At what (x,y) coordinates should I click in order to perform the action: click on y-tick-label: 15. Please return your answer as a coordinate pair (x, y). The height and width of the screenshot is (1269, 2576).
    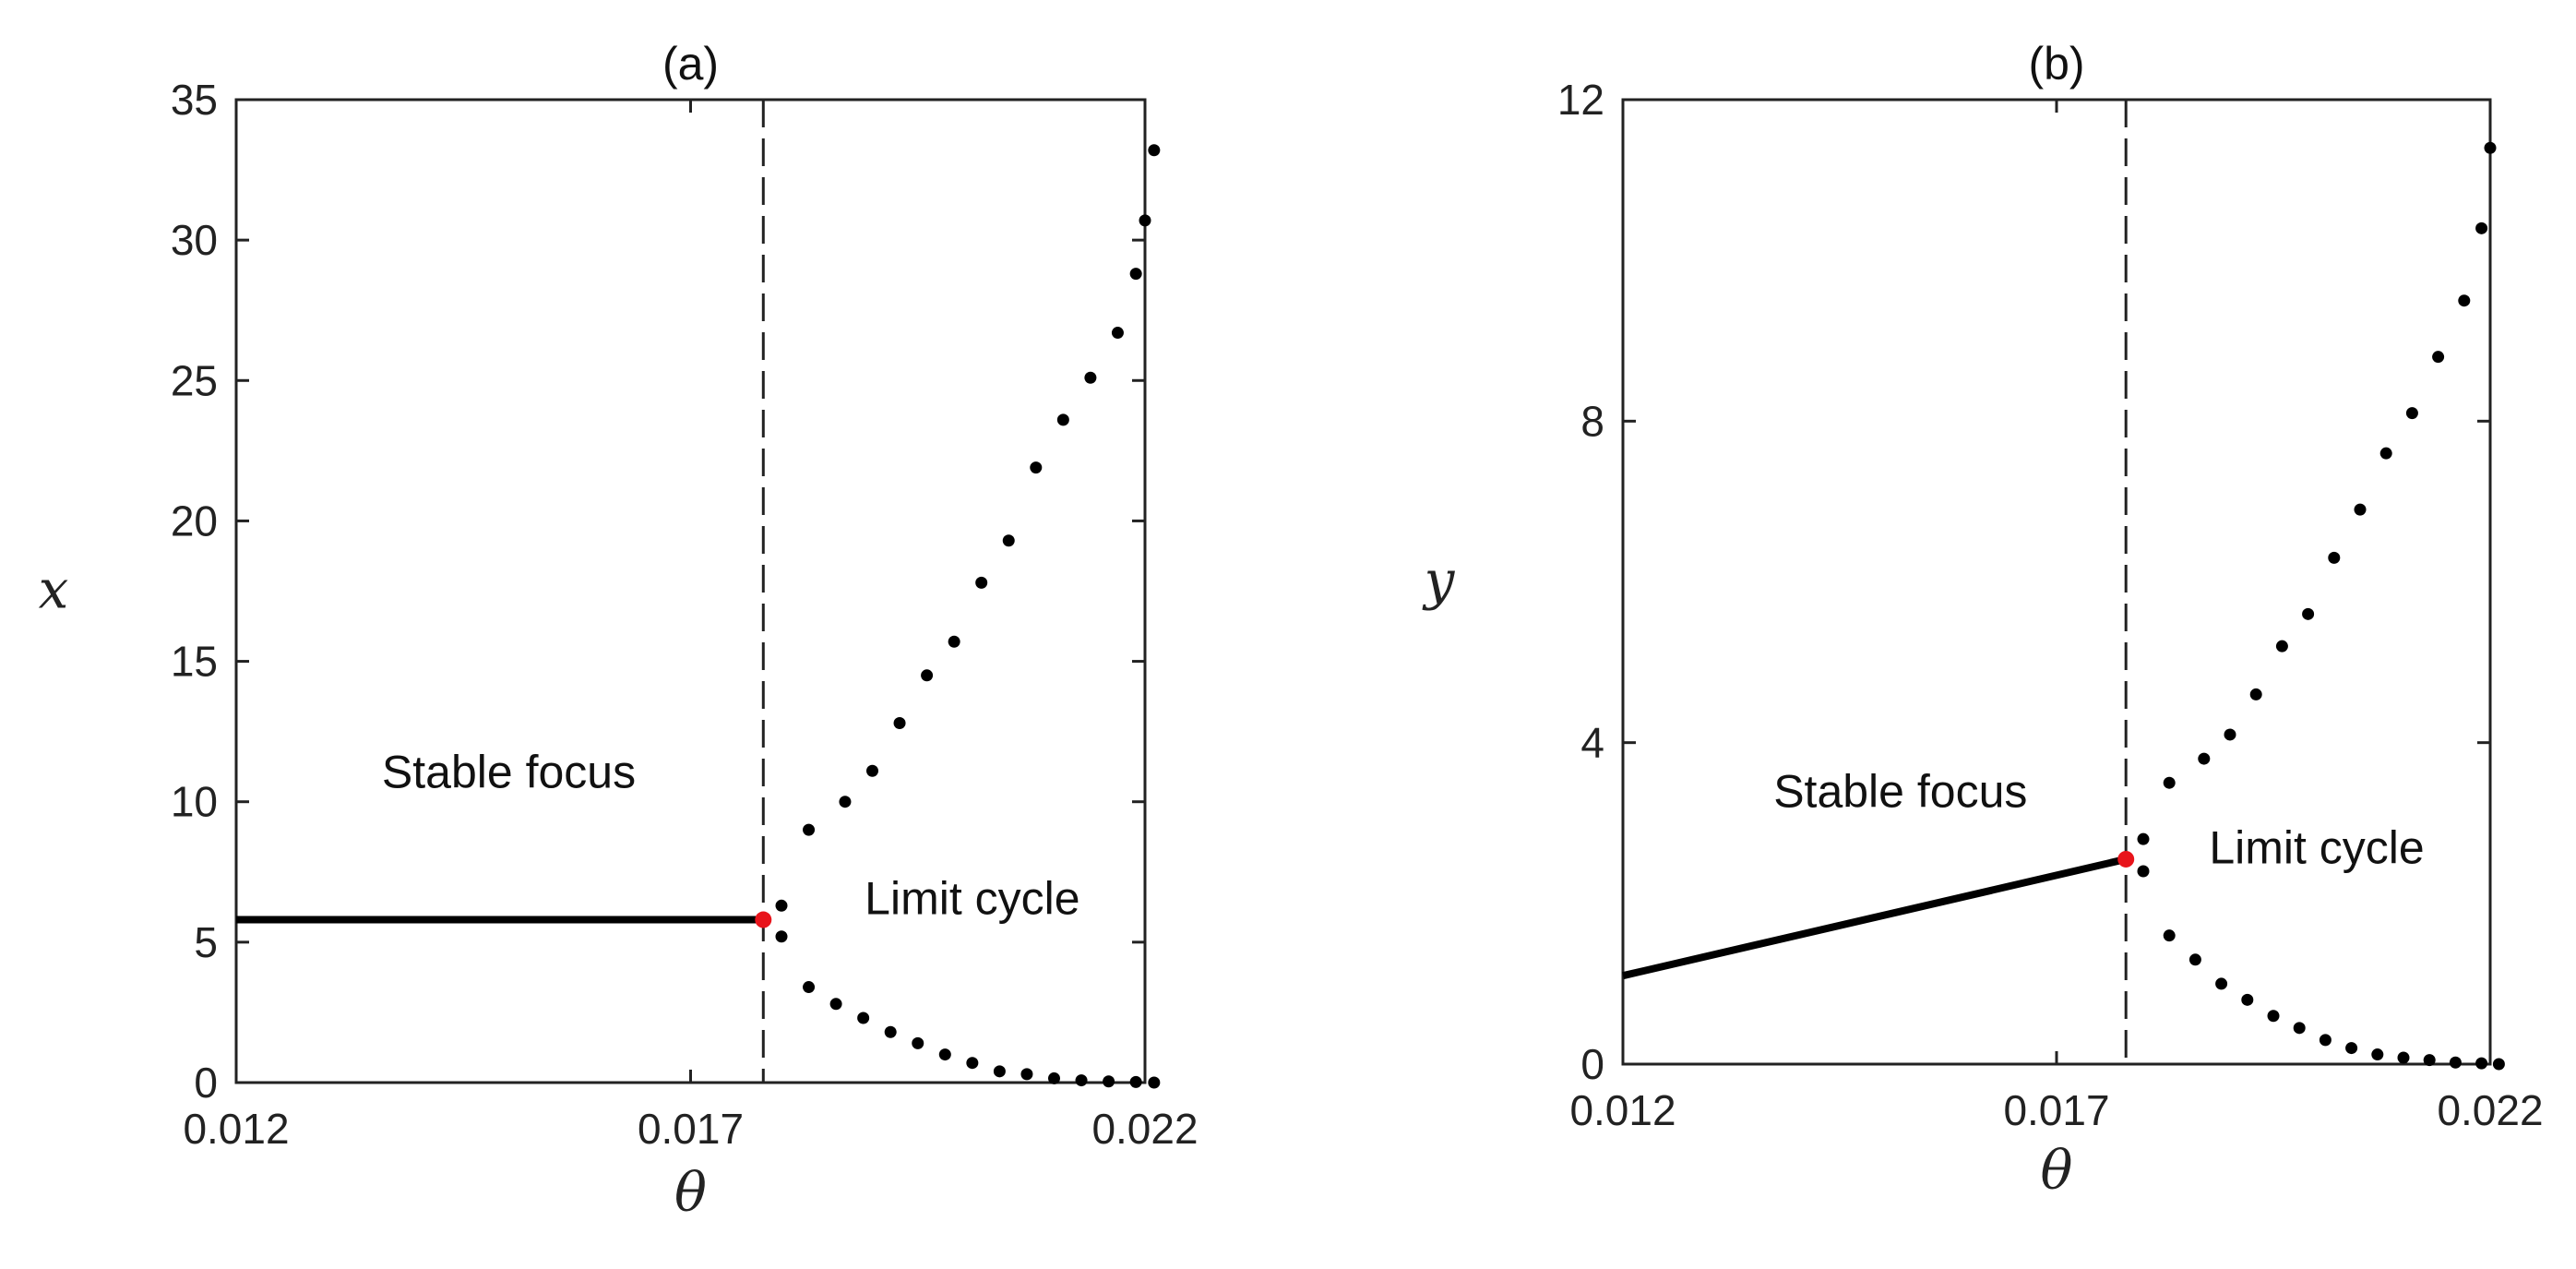
    Looking at the image, I should click on (195, 662).